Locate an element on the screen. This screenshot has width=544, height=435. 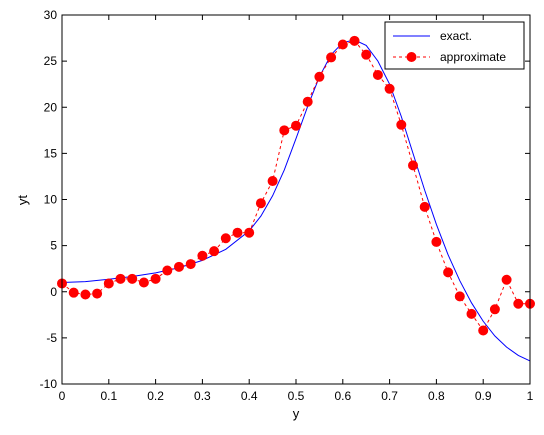
x-tick-label: 0.8 is located at coordinates (436, 396).